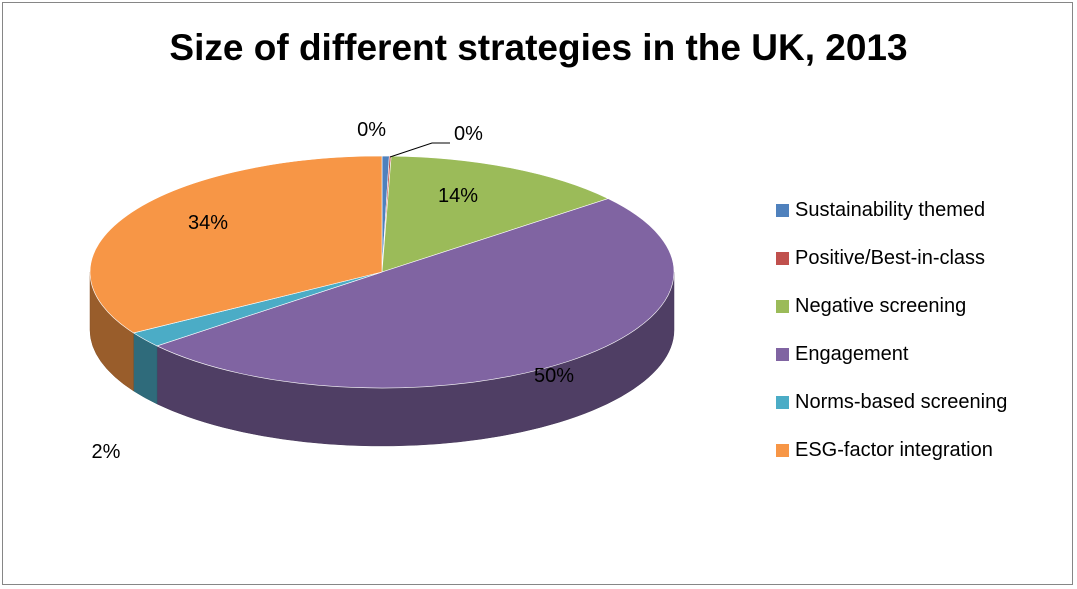 The width and height of the screenshot is (1077, 589). What do you see at coordinates (236, 244) in the screenshot?
I see `pie-slice-esg-factor-integration` at bounding box center [236, 244].